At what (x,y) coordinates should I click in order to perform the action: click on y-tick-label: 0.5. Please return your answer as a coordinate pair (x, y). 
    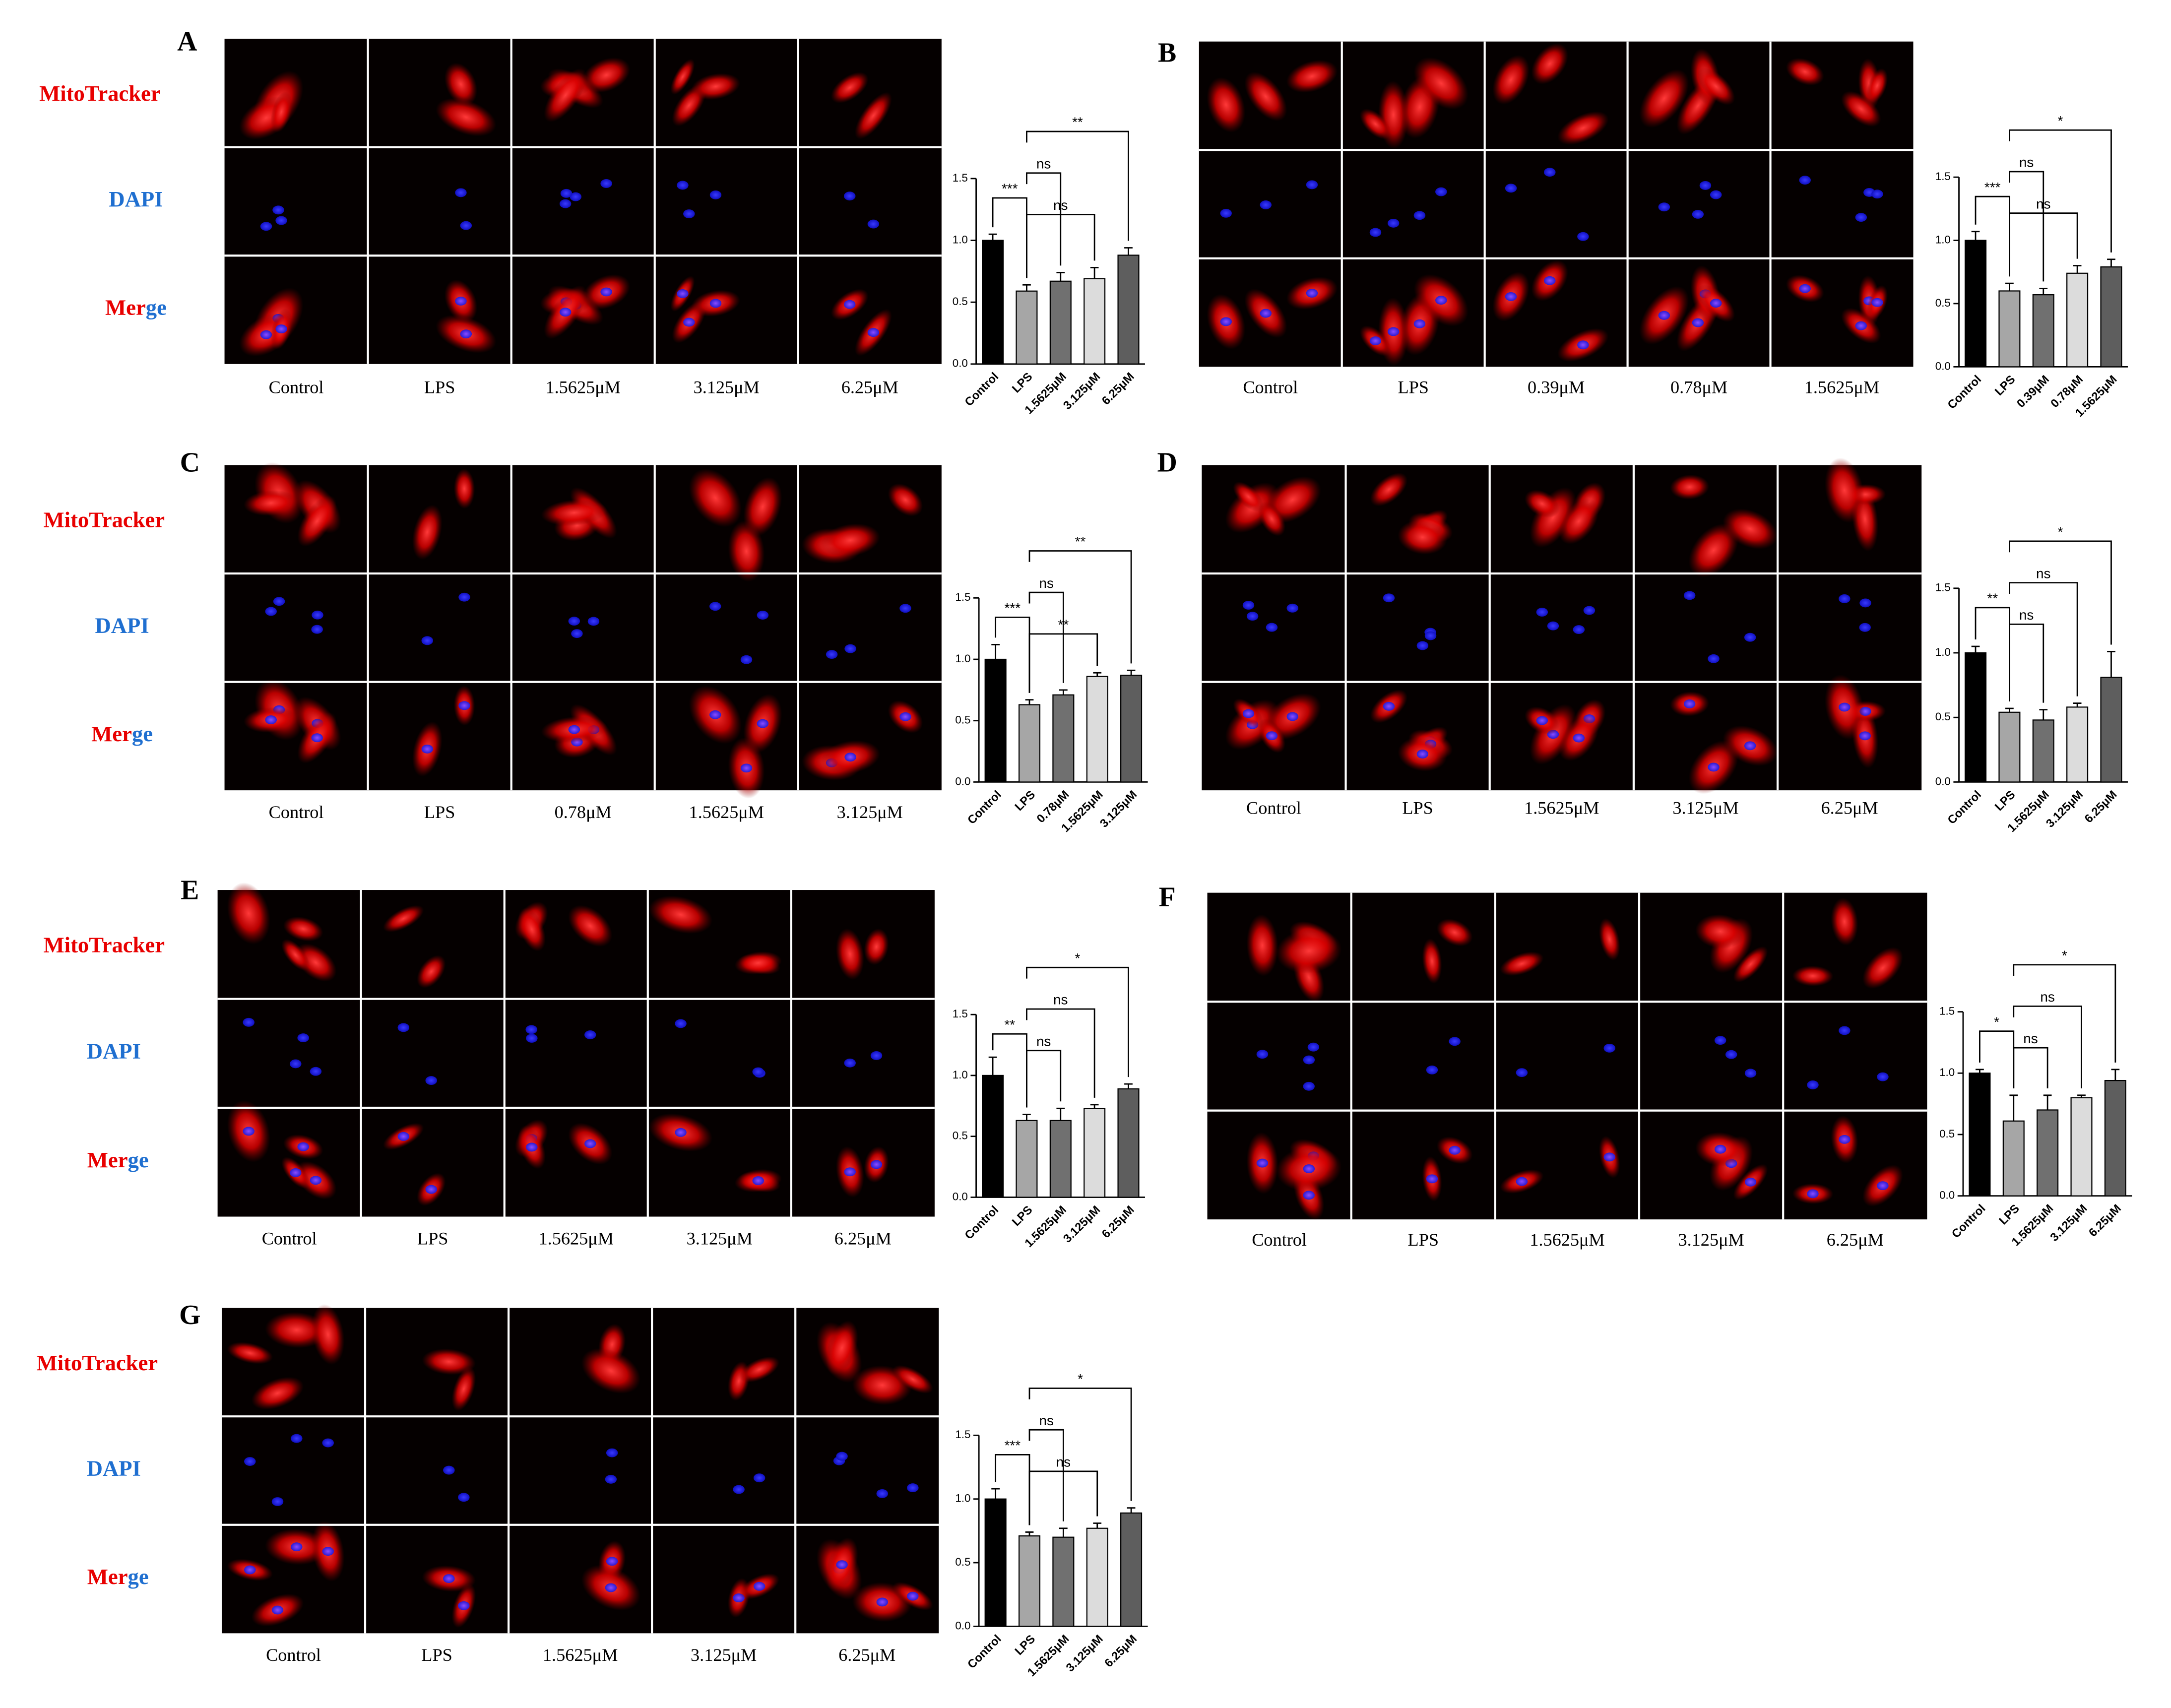
    Looking at the image, I should click on (1947, 1134).